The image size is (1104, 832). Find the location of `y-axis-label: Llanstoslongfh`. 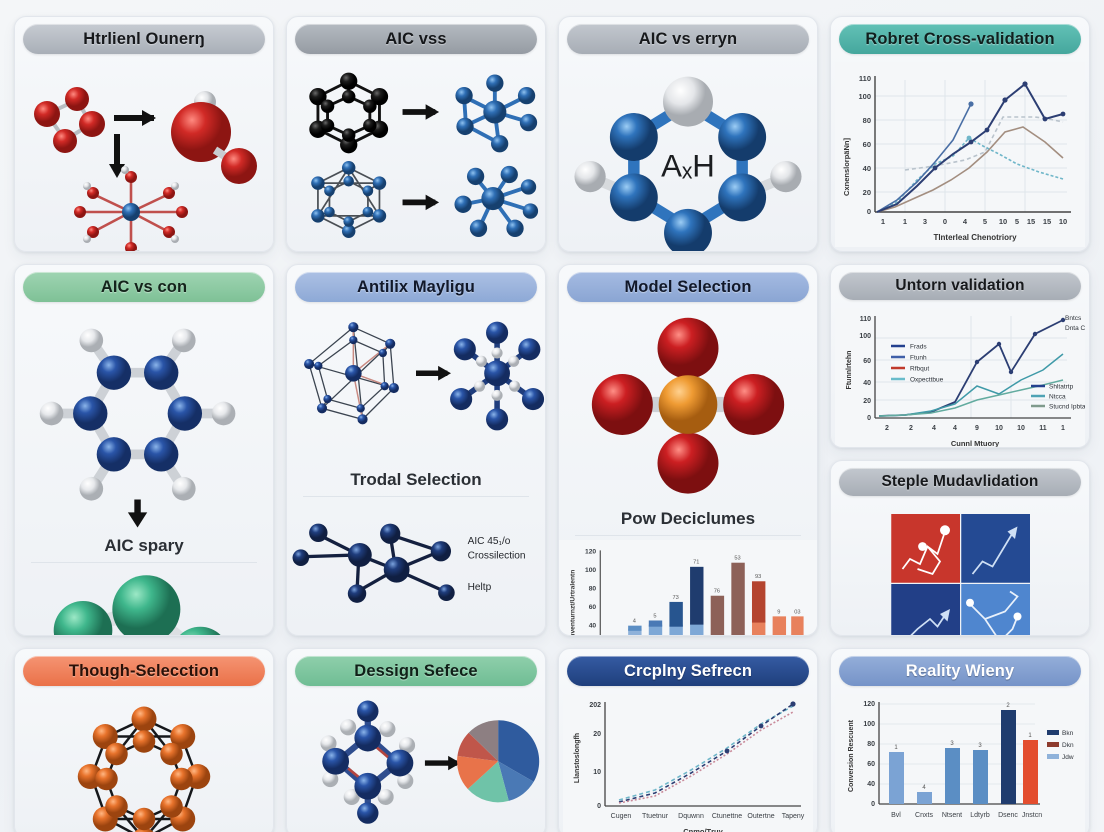

y-axis-label: Llanstoslongfh is located at coordinates (577, 758).